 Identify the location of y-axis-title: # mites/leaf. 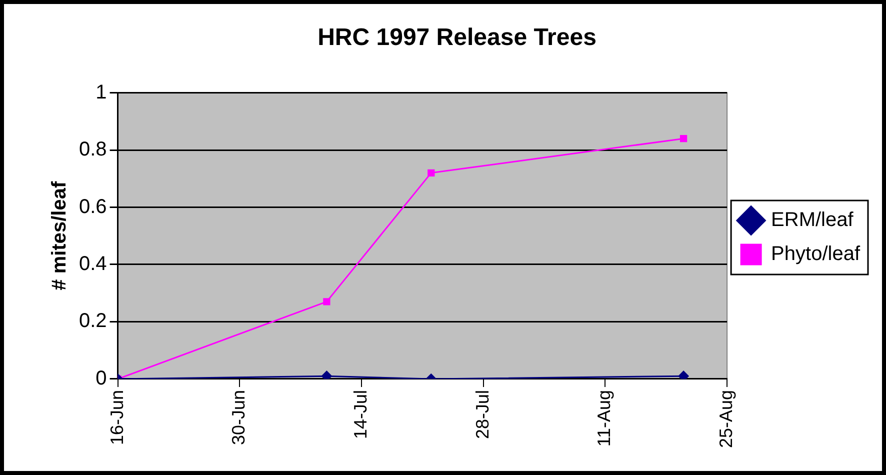
(59, 235).